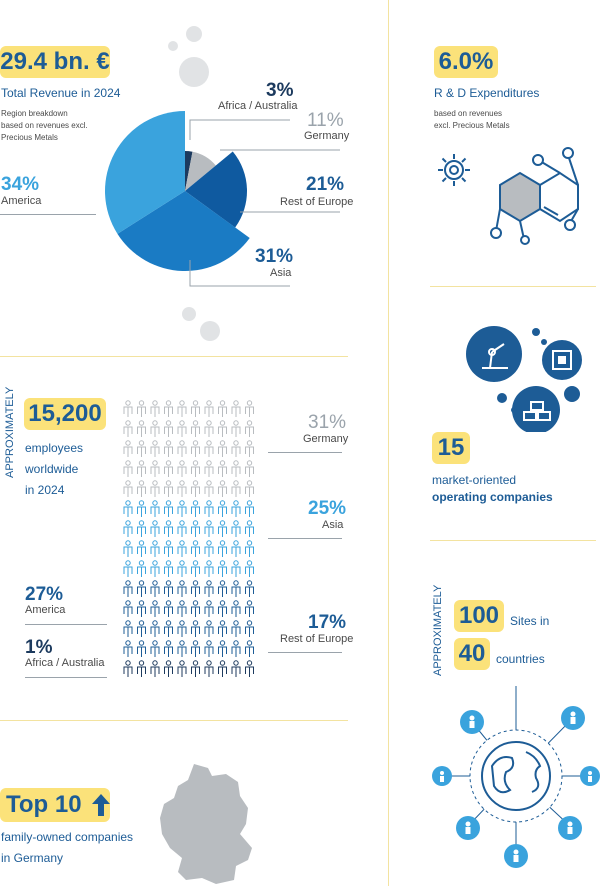 The width and height of the screenshot is (600, 886). Describe the element at coordinates (200, 171) in the screenshot. I see `pie-slice-germany` at that location.